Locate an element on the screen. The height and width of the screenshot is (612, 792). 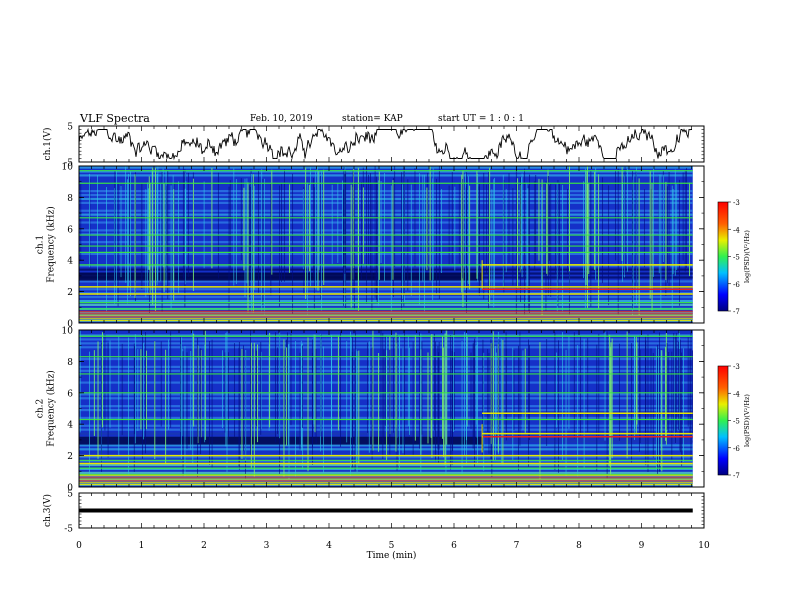
date-label: Feb. 10, 2019 is located at coordinates (281, 119).